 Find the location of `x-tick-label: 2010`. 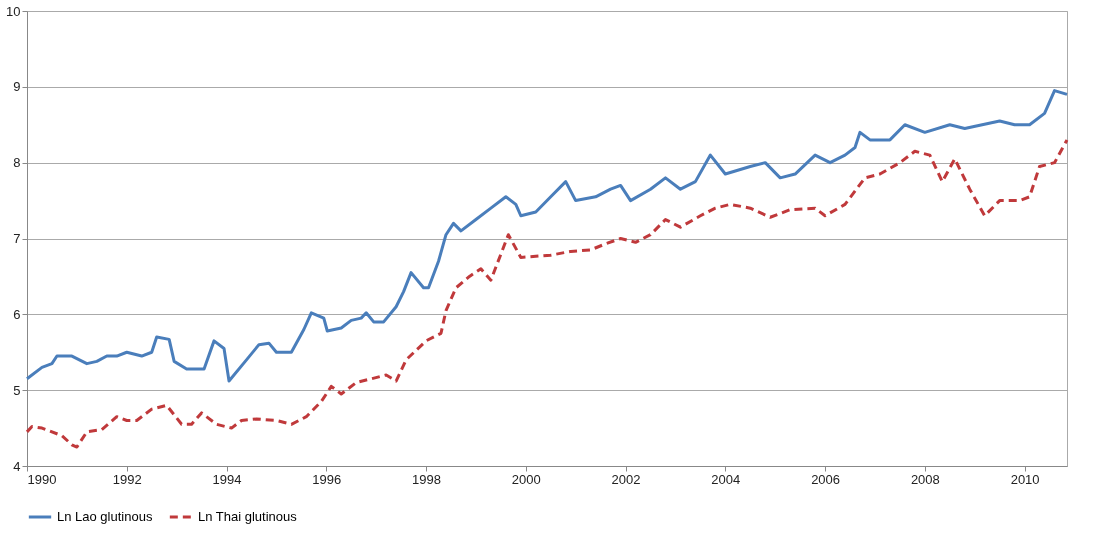

x-tick-label: 2010 is located at coordinates (1025, 479).